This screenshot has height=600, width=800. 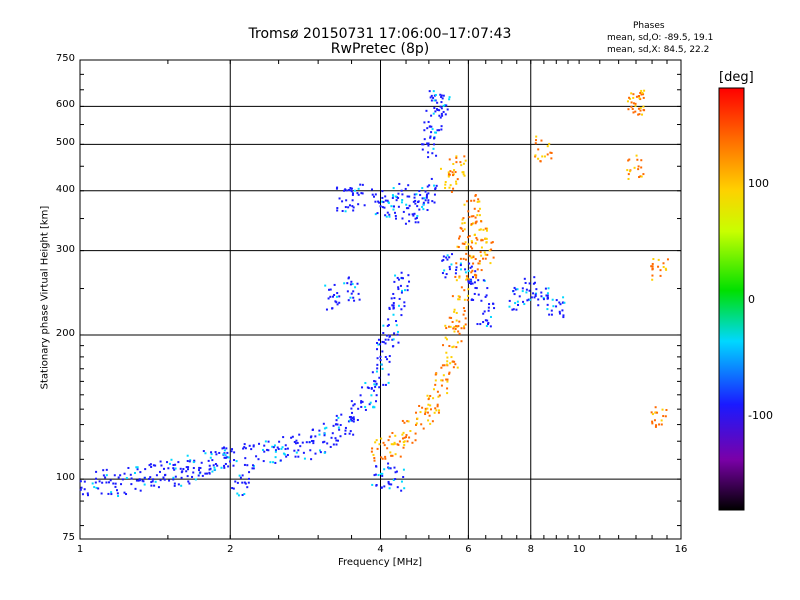 What do you see at coordinates (68, 537) in the screenshot?
I see `y-tick-label: 75` at bounding box center [68, 537].